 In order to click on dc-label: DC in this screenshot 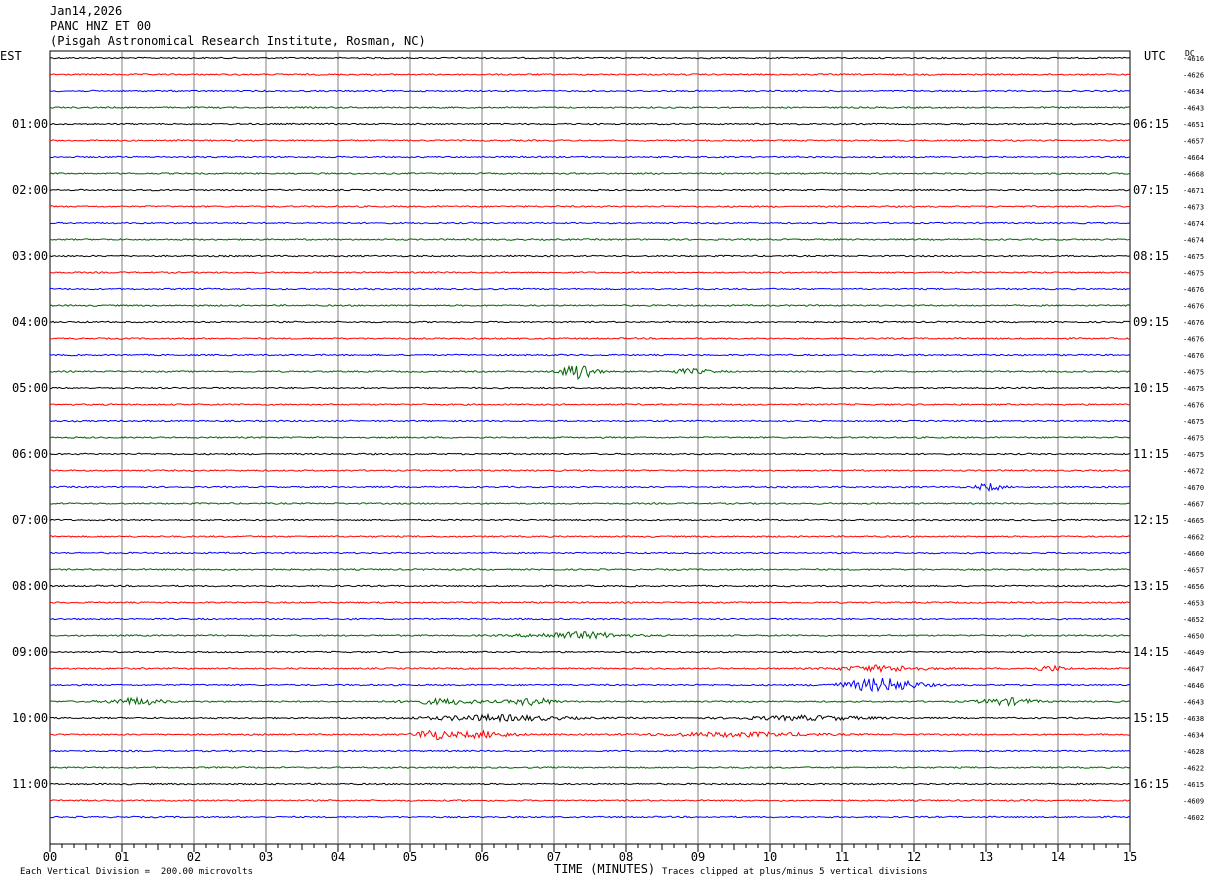, I will do `click(1190, 53)`.